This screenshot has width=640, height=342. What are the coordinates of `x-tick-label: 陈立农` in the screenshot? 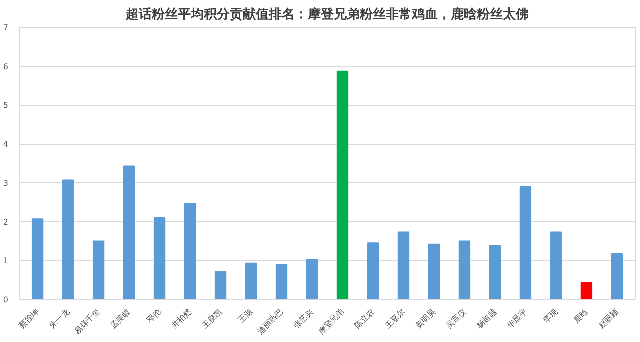 It's located at (364, 319).